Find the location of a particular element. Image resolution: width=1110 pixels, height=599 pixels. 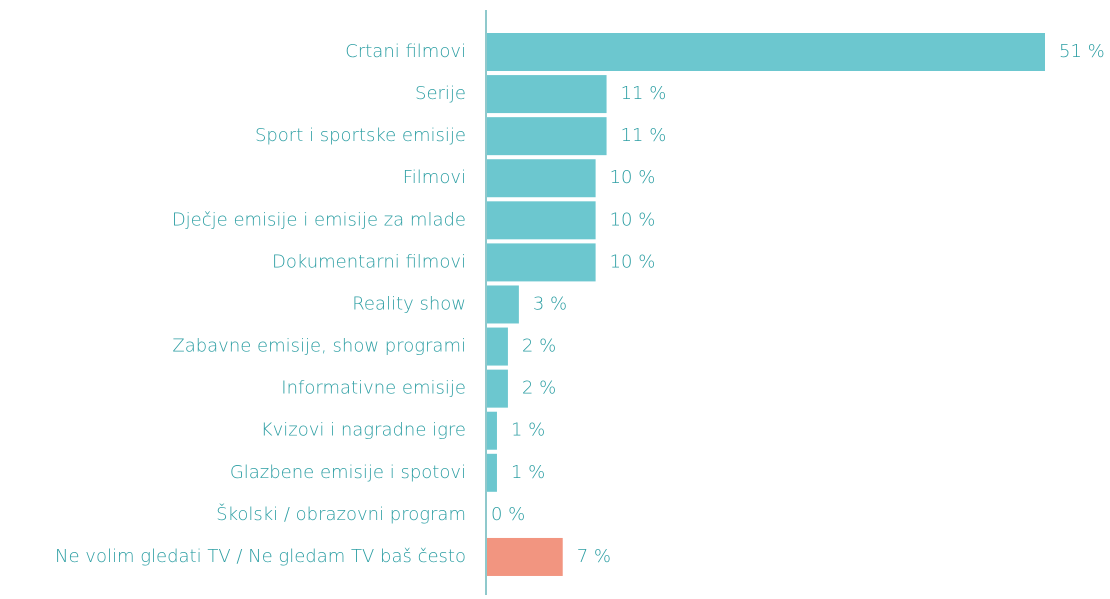

value-label: 7 % is located at coordinates (594, 556).